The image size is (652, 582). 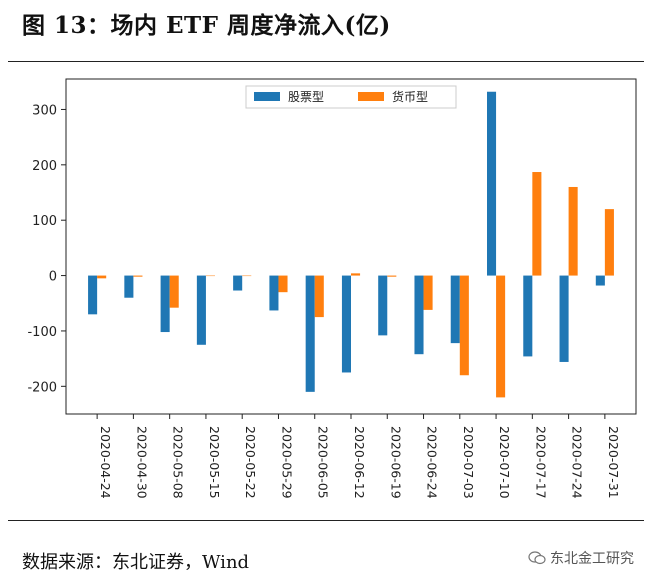 I want to click on bottom-rule, so click(x=326, y=520).